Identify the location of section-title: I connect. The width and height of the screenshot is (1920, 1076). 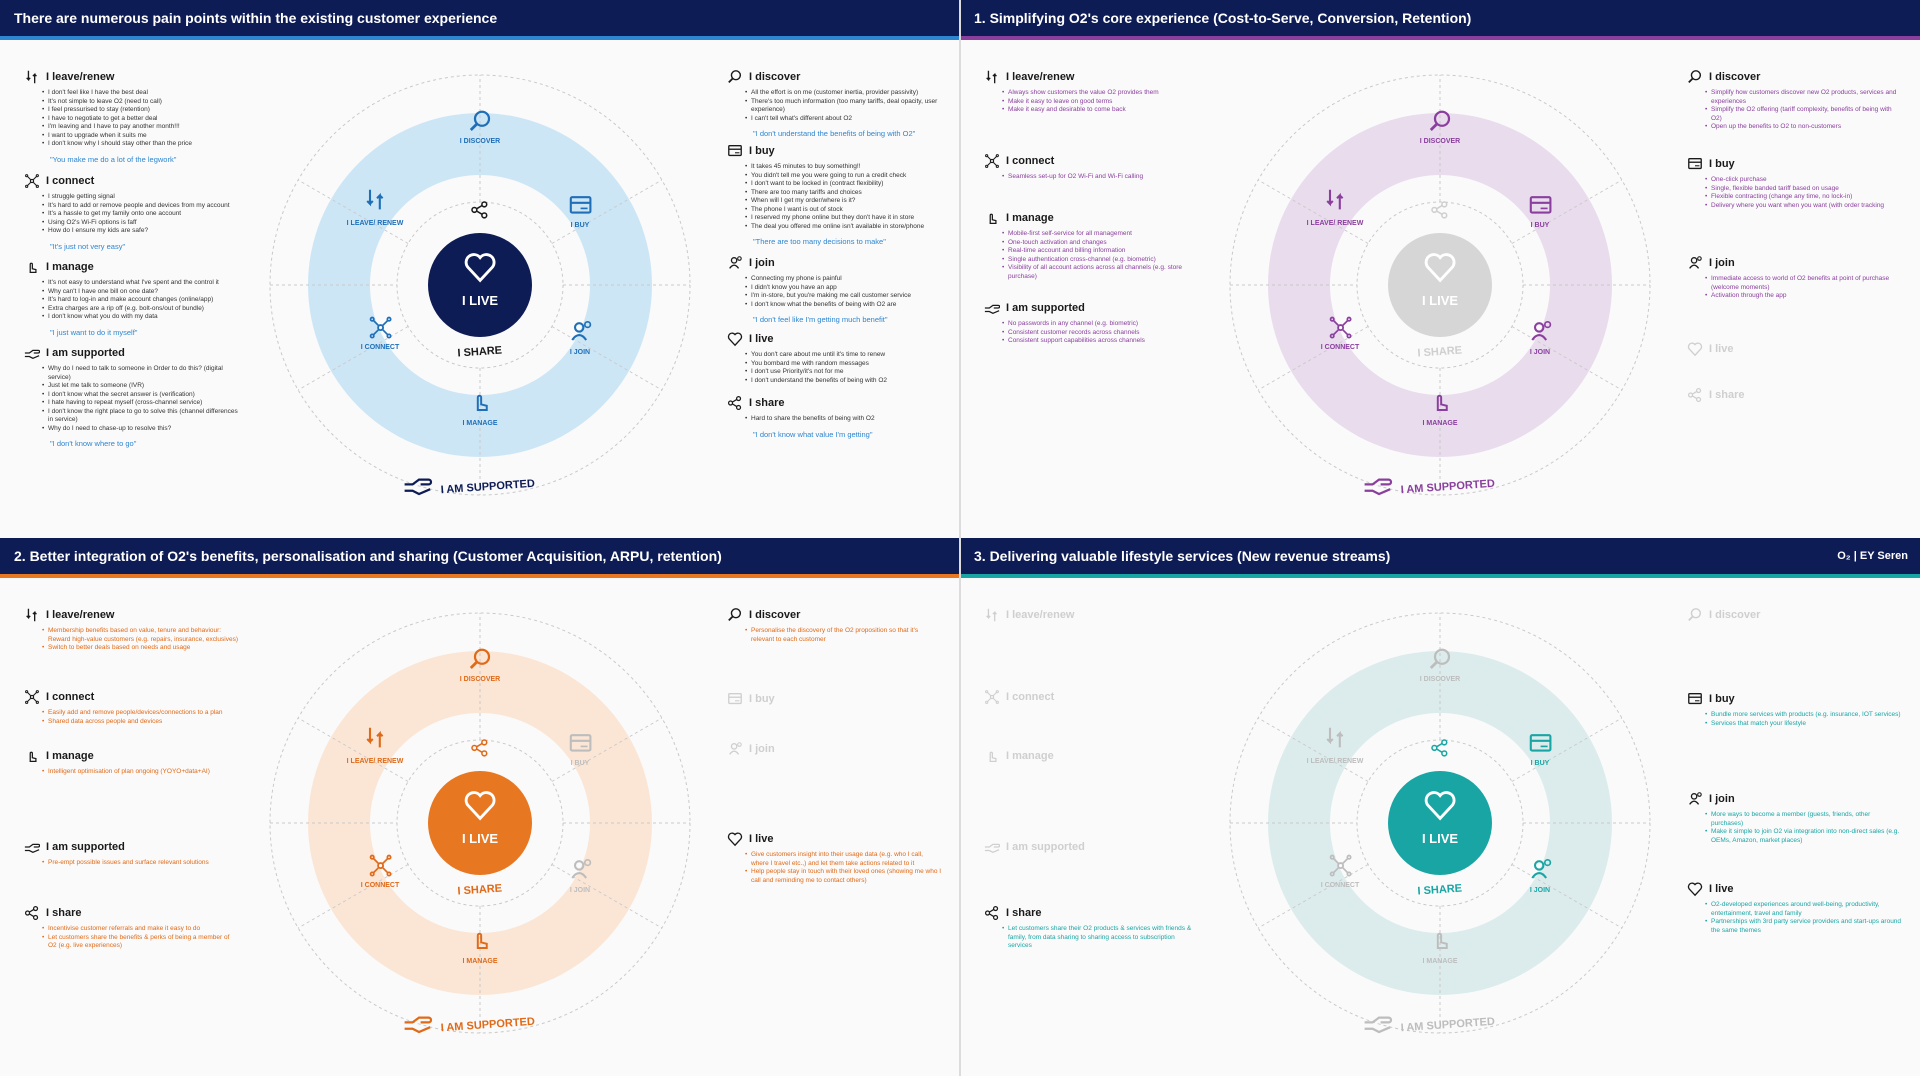
(70, 697).